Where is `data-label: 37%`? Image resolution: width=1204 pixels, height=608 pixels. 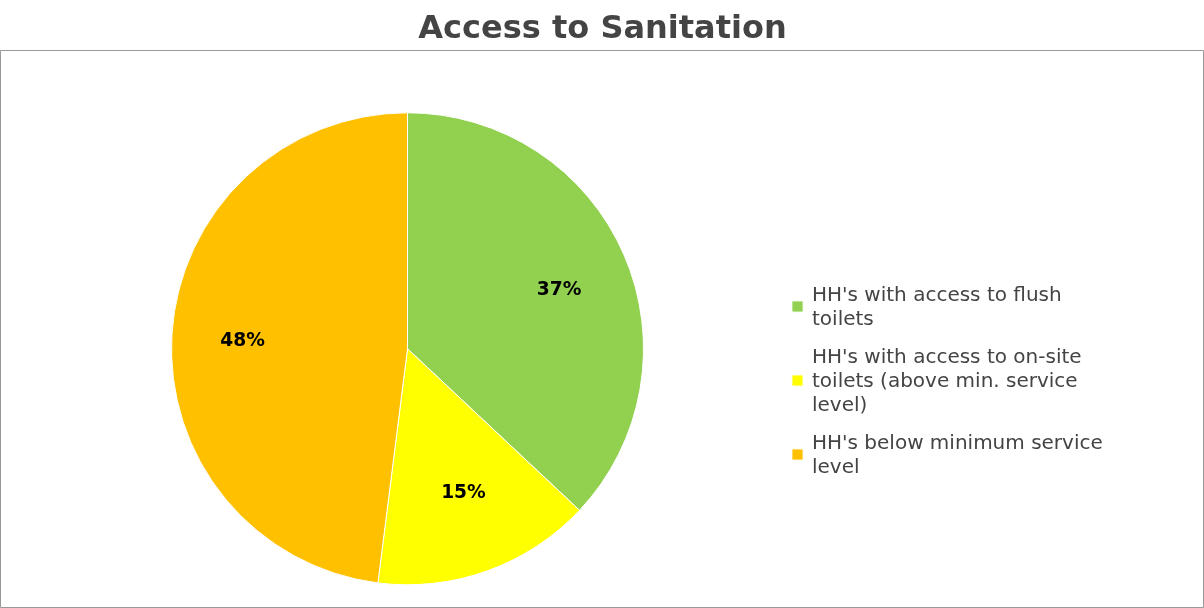
data-label: 37% is located at coordinates (559, 289).